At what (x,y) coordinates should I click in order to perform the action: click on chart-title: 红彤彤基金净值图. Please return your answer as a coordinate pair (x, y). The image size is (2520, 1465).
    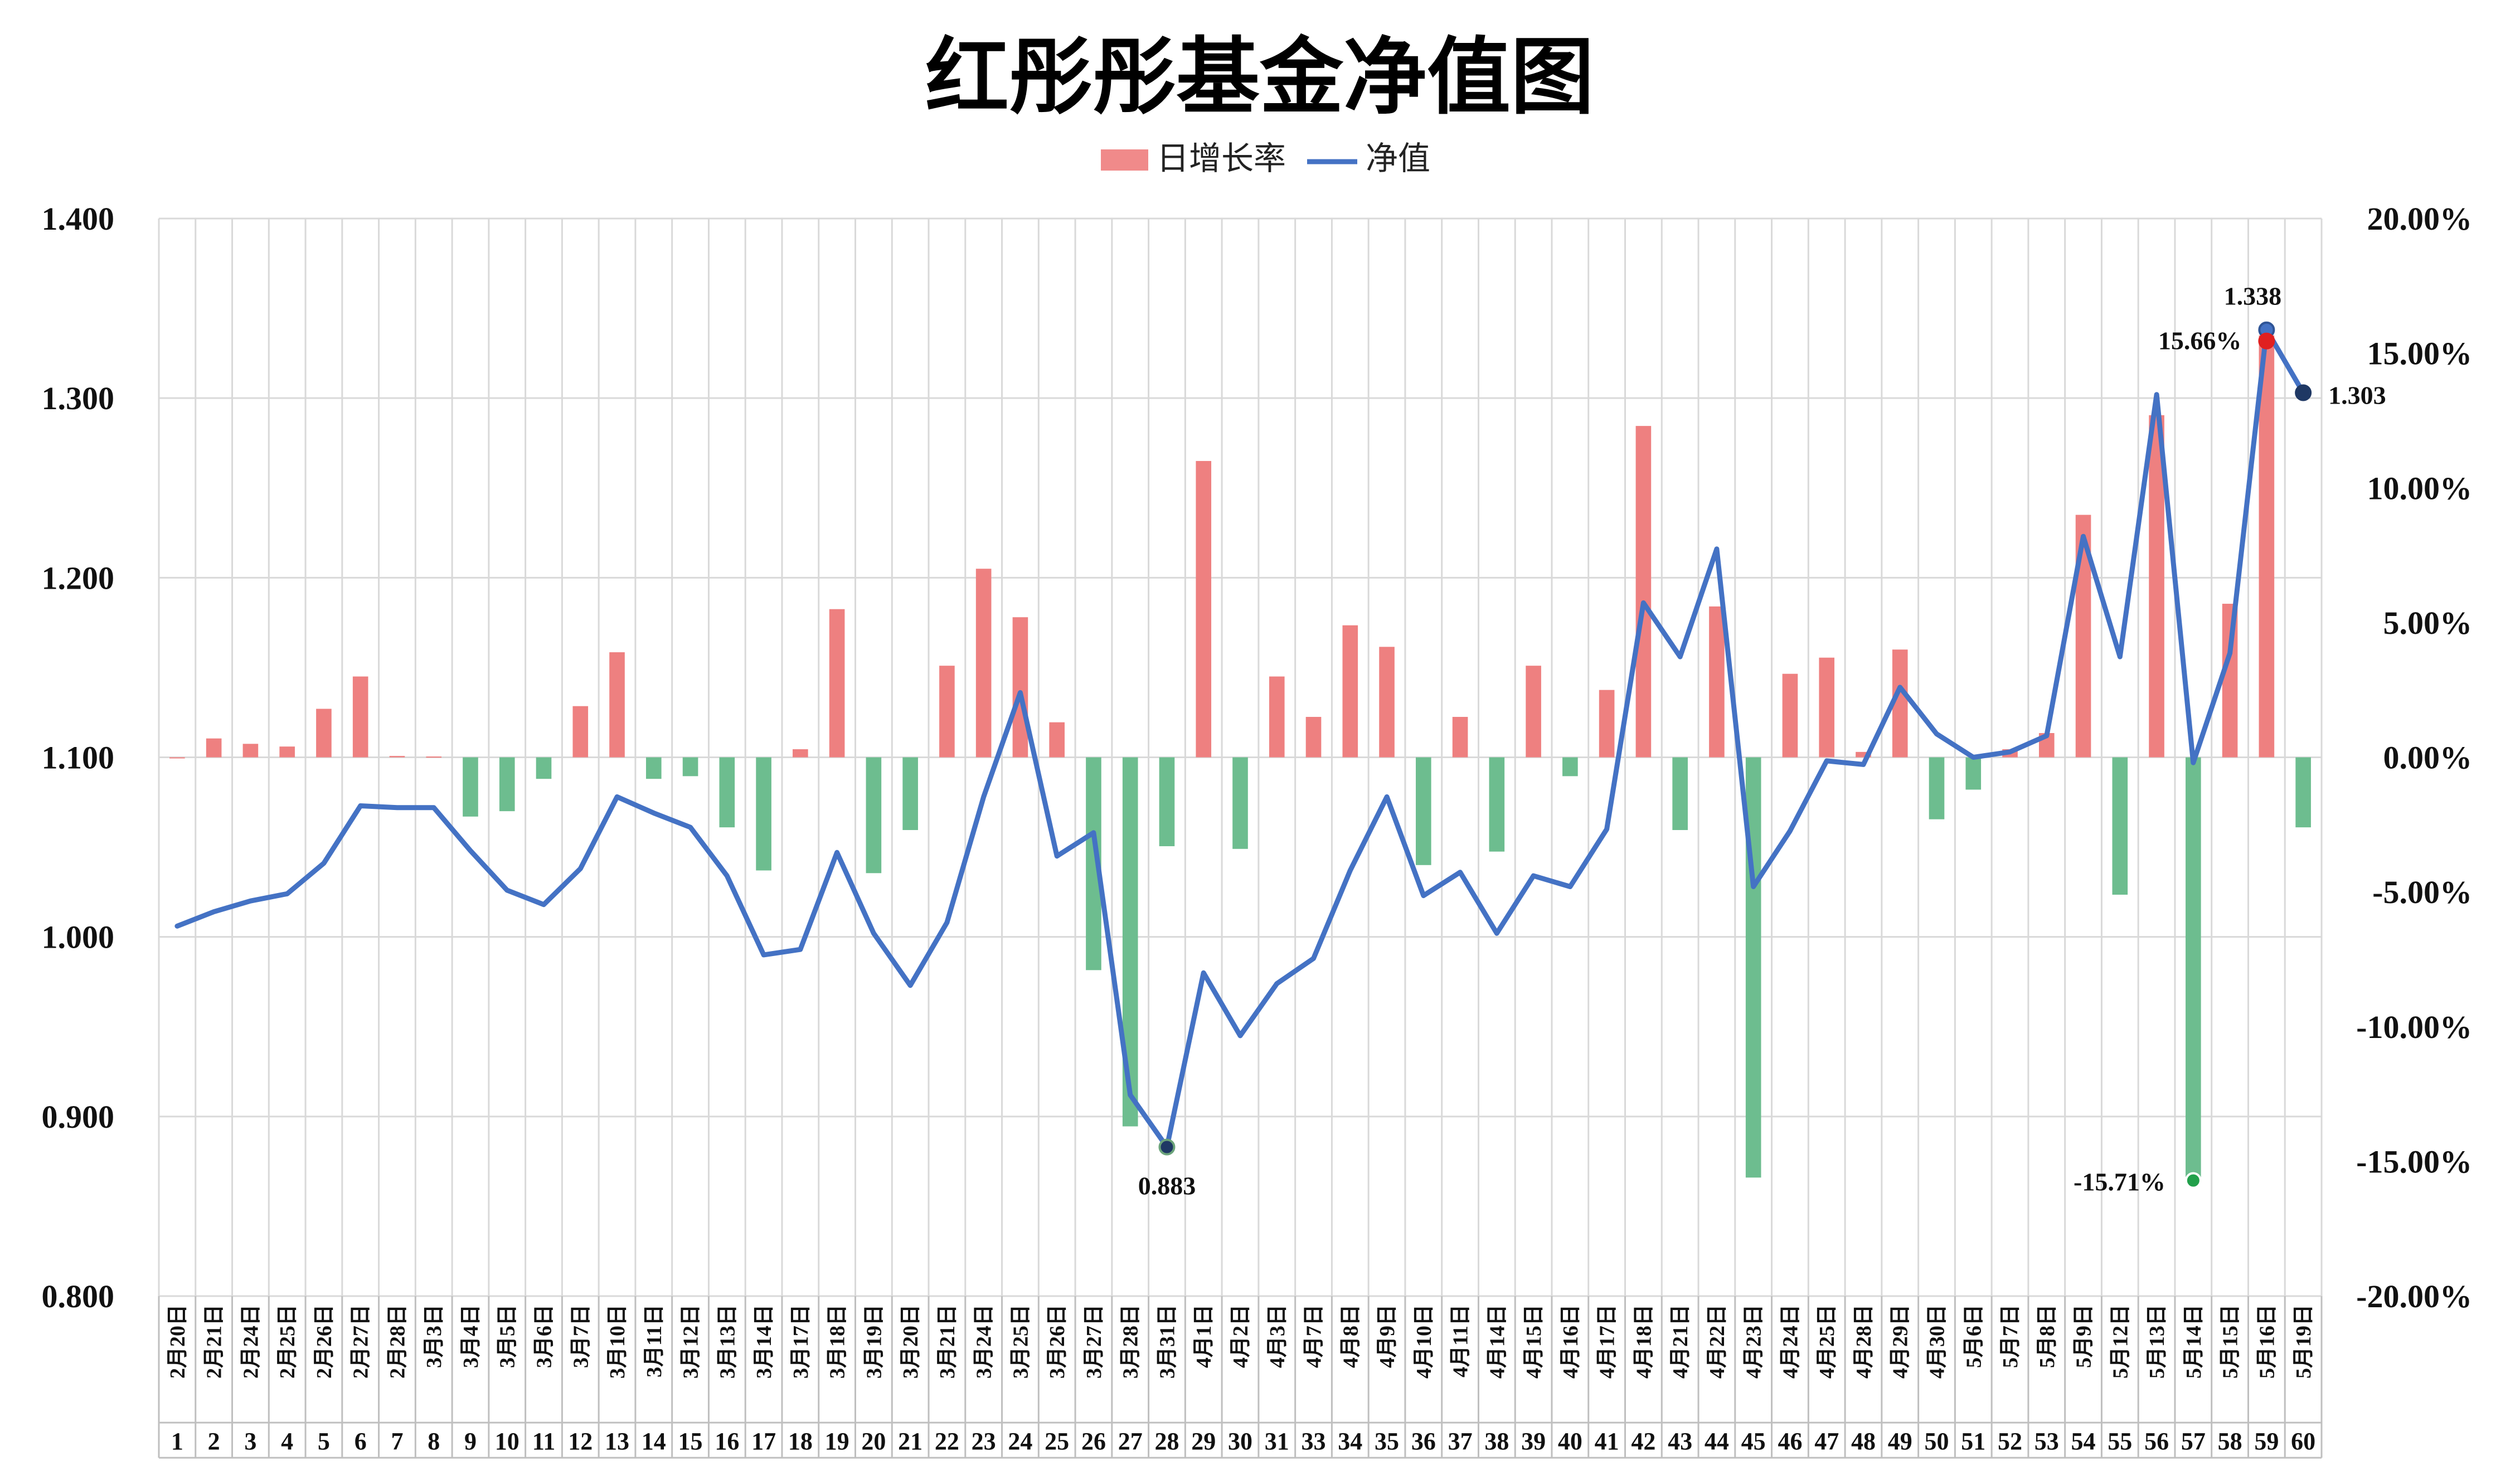
    Looking at the image, I should click on (1259, 77).